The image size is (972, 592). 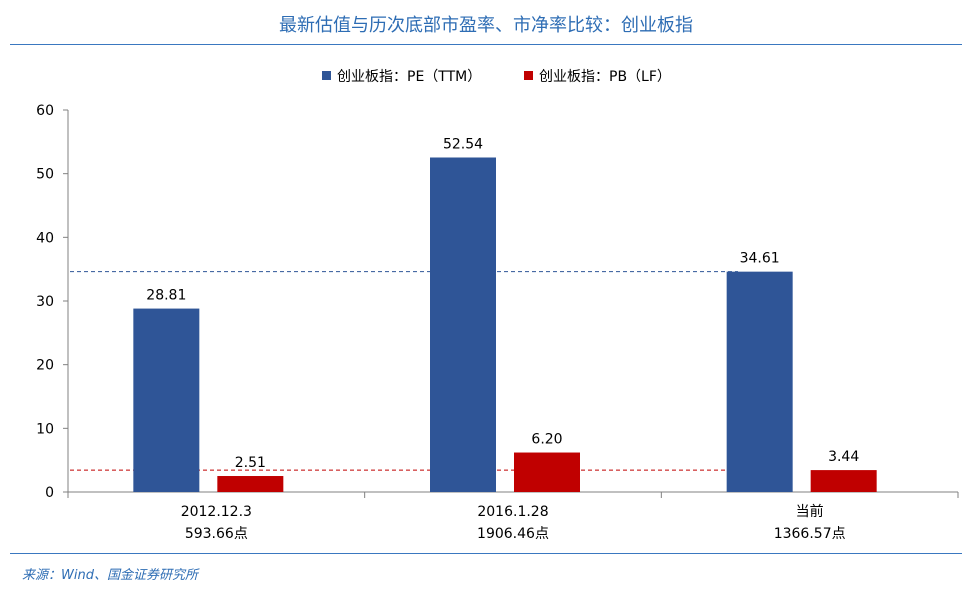 I want to click on data-label: 34.61, so click(x=760, y=259).